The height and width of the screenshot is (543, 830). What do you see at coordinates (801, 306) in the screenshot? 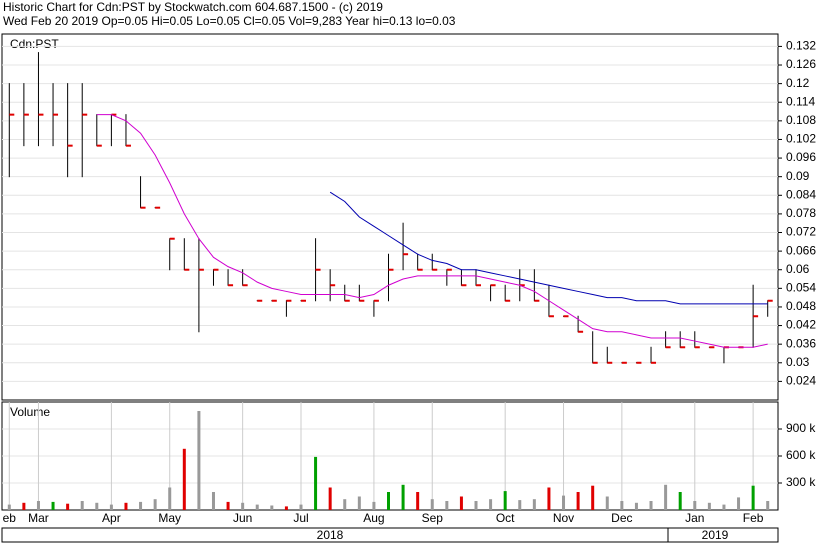
I see `y-tick-label: 0.048` at bounding box center [801, 306].